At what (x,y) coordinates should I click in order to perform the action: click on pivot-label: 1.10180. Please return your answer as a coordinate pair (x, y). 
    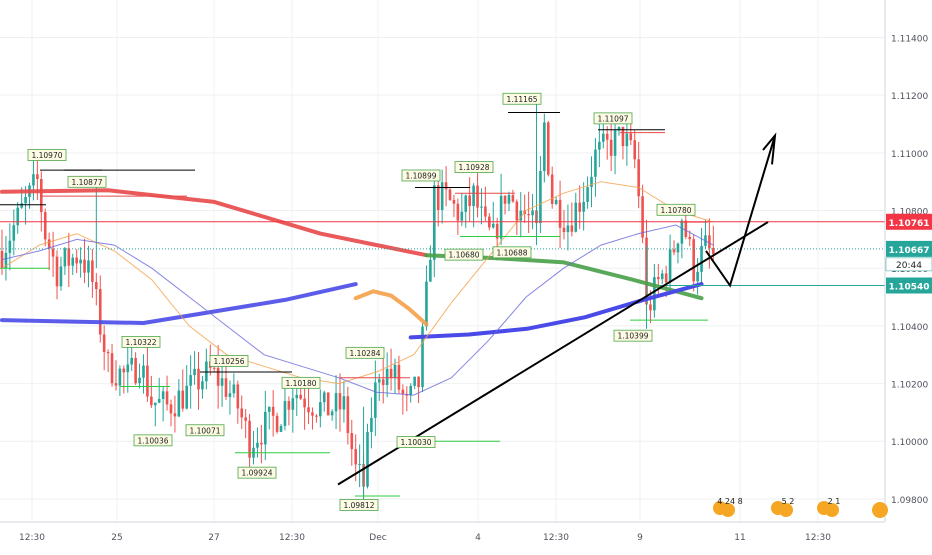
    Looking at the image, I should click on (300, 383).